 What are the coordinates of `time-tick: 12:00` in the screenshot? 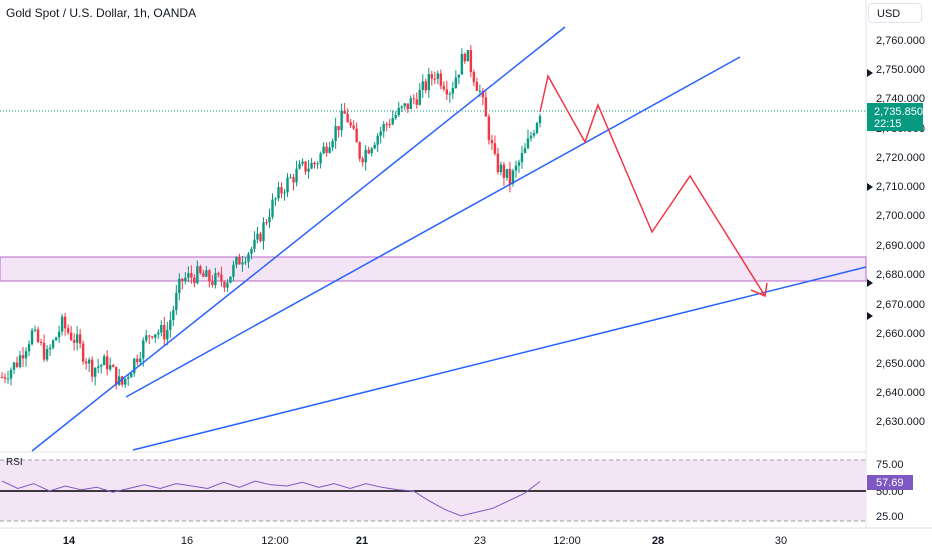 It's located at (567, 541).